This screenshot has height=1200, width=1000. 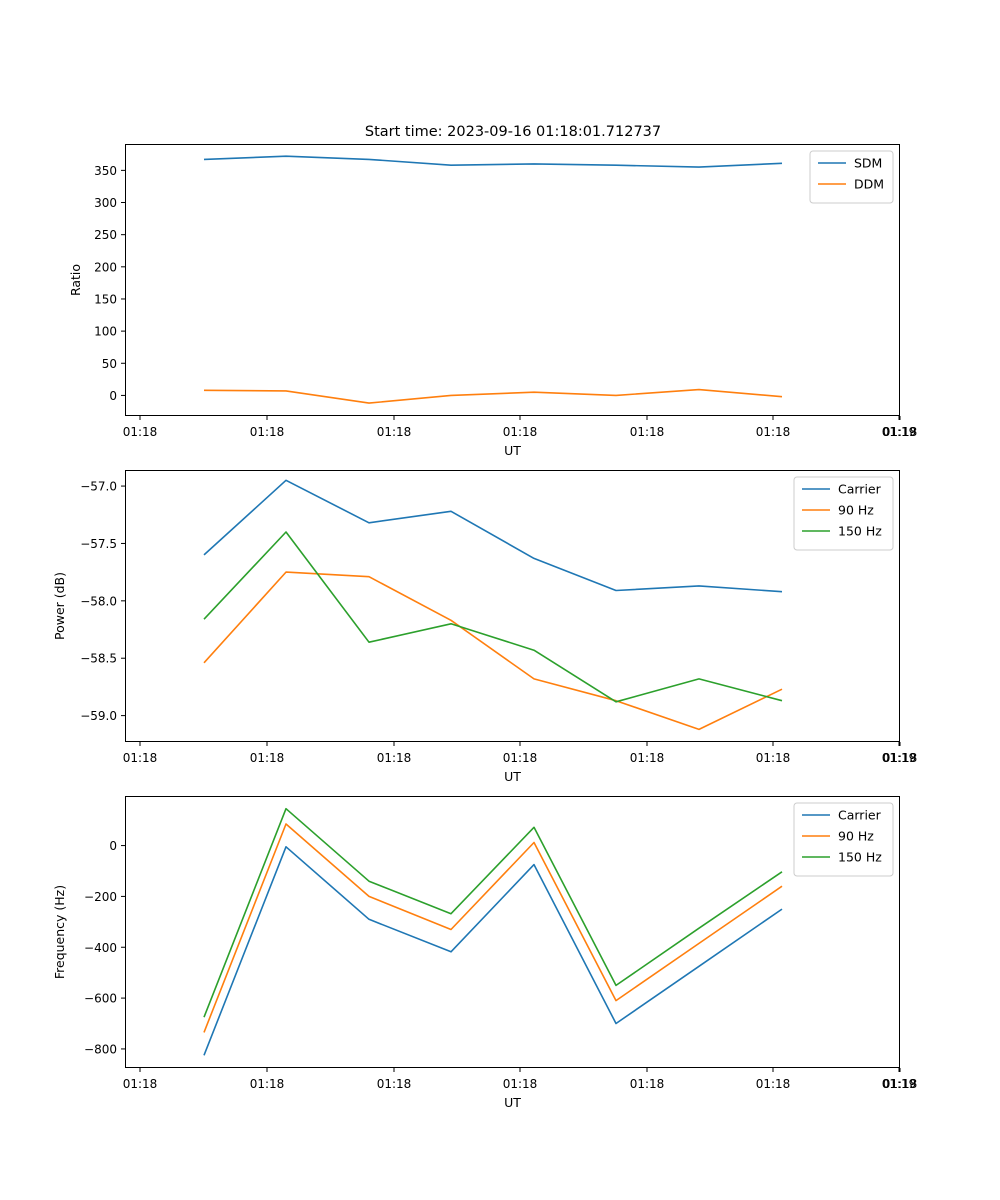 I want to click on y-tick-label: −800, so click(x=100, y=1049).